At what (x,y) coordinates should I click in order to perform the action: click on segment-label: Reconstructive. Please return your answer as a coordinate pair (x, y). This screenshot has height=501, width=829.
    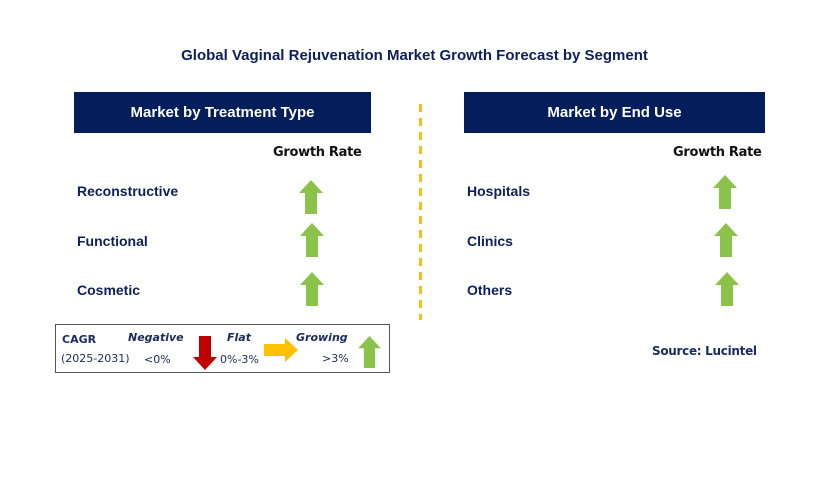
    Looking at the image, I should click on (128, 191).